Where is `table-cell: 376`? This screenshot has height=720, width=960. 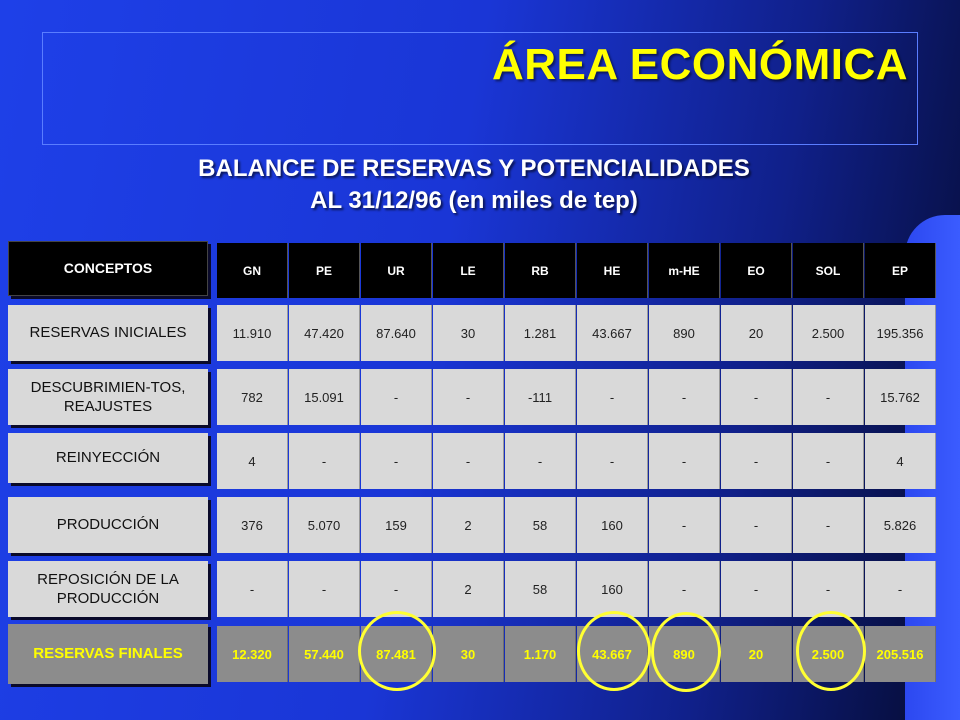 table-cell: 376 is located at coordinates (252, 525).